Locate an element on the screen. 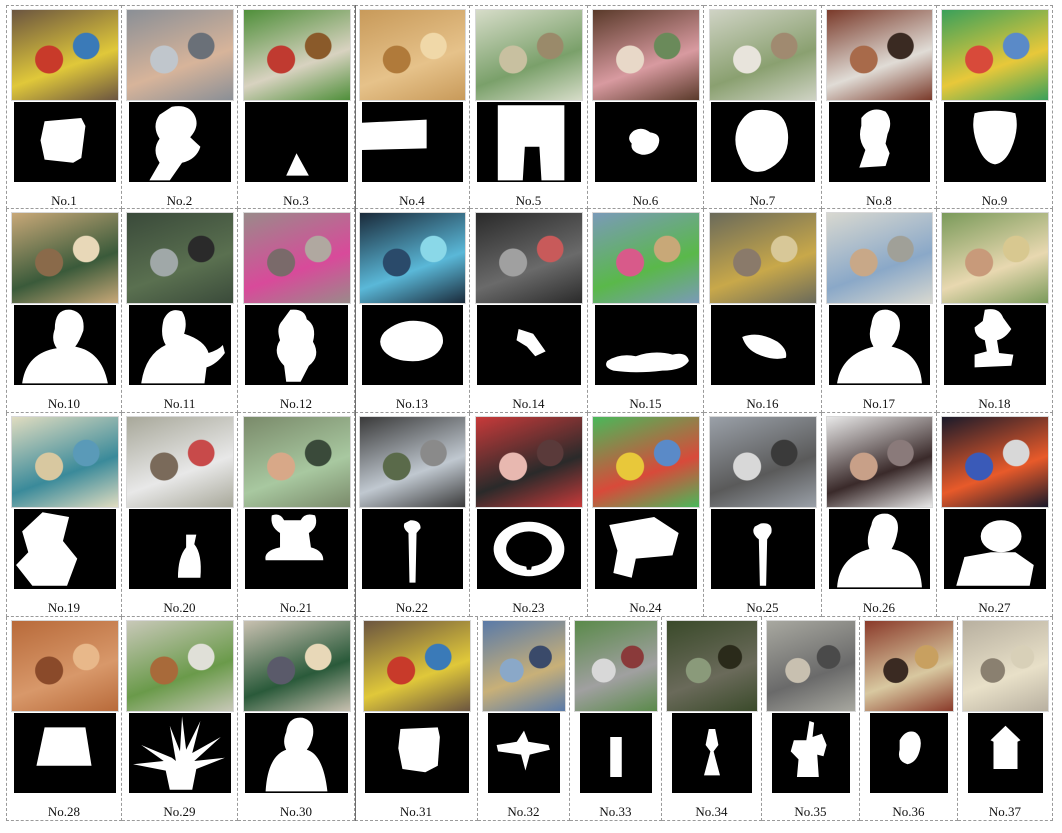  item-label: No.30 is located at coordinates (296, 811).